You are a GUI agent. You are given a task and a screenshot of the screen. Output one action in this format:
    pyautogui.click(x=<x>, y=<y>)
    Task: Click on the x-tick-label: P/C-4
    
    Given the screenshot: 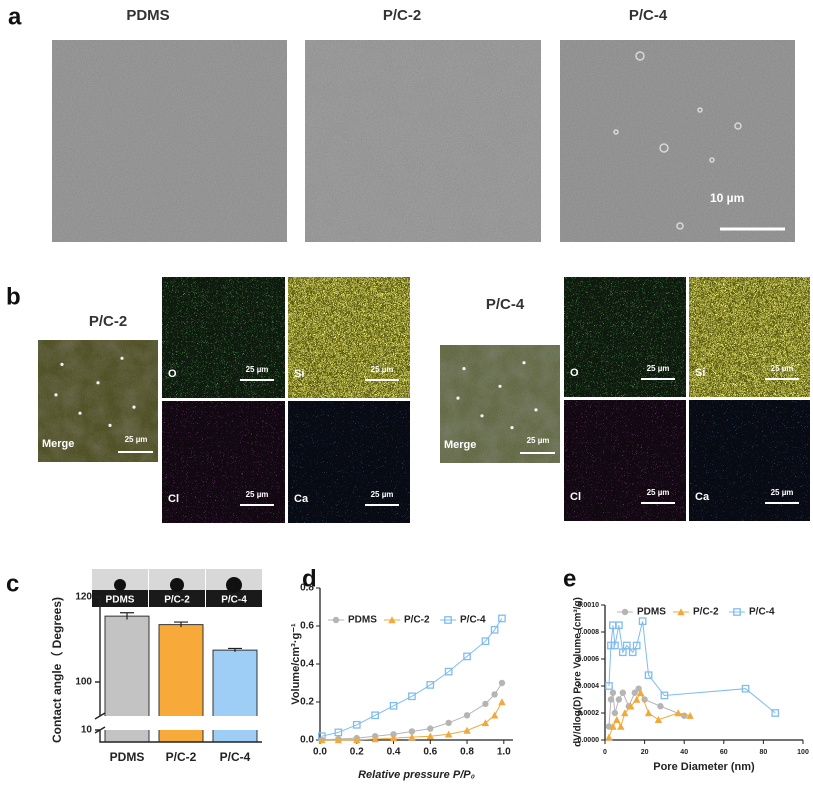 What is the action you would take?
    pyautogui.click(x=235, y=757)
    